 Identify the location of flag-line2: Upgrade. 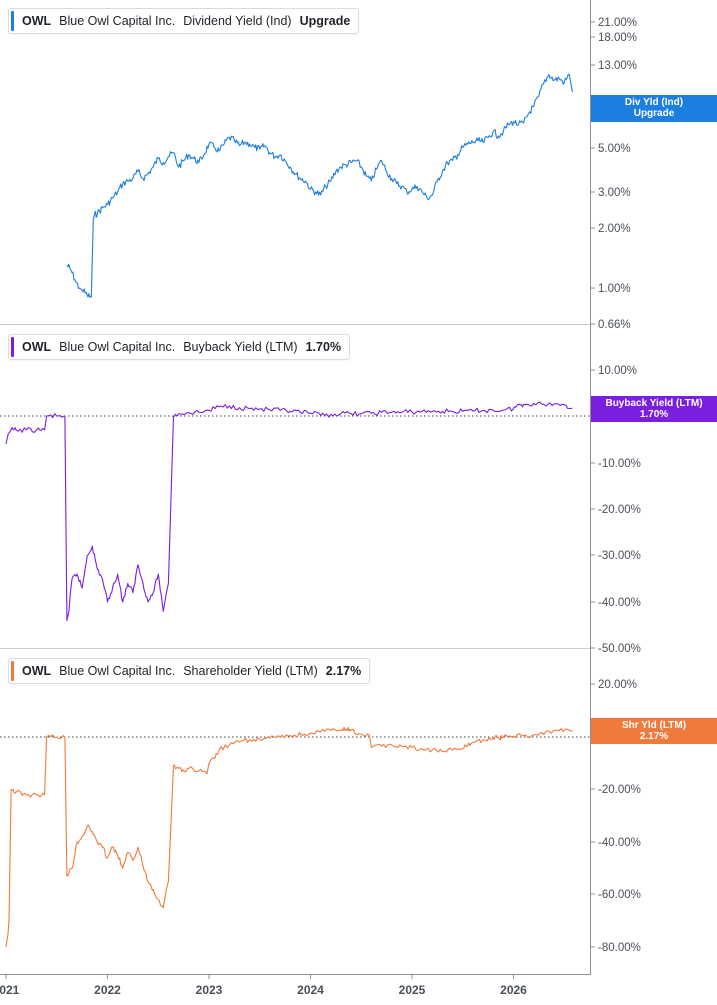
(654, 113).